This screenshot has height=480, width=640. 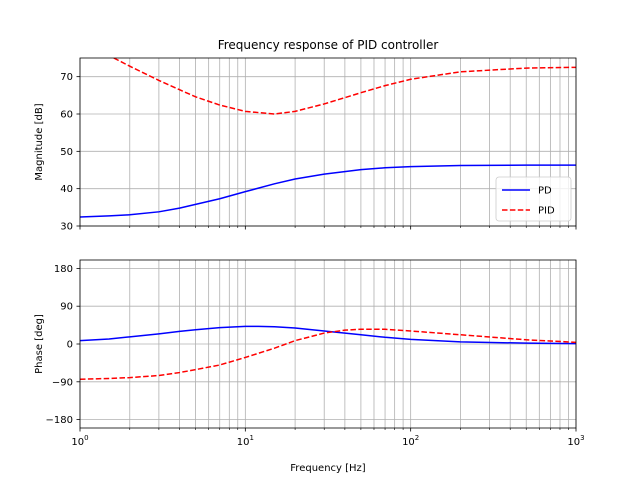 What do you see at coordinates (545, 191) in the screenshot?
I see `legend-label-pd: PD` at bounding box center [545, 191].